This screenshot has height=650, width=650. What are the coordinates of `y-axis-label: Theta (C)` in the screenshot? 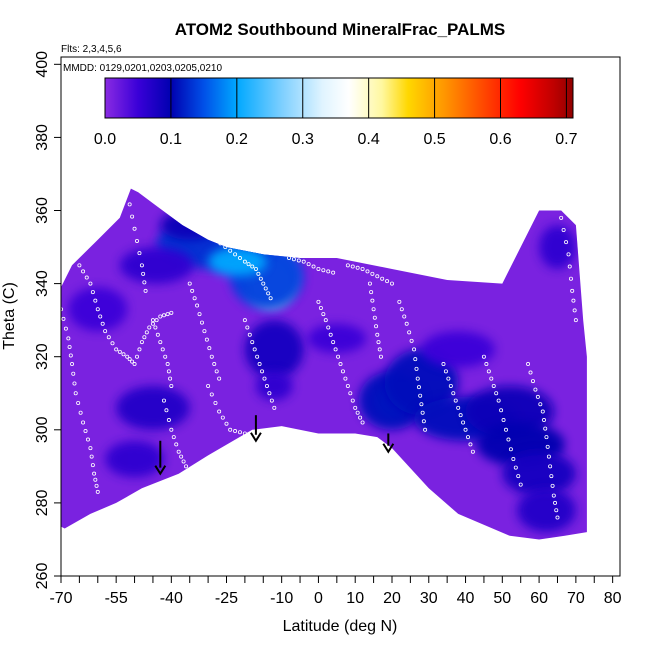 It's located at (9, 316).